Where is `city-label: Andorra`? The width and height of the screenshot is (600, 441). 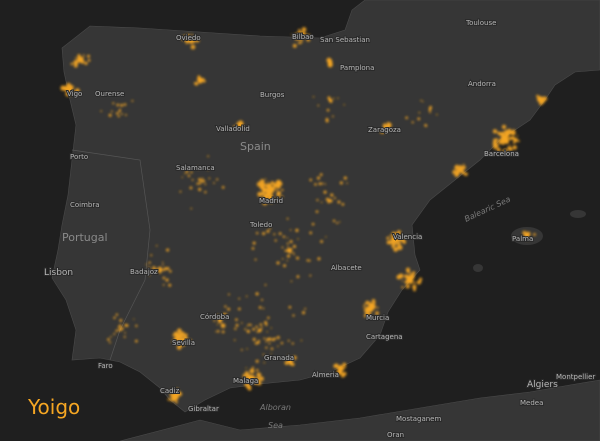
city-label: Andorra is located at coordinates (482, 84).